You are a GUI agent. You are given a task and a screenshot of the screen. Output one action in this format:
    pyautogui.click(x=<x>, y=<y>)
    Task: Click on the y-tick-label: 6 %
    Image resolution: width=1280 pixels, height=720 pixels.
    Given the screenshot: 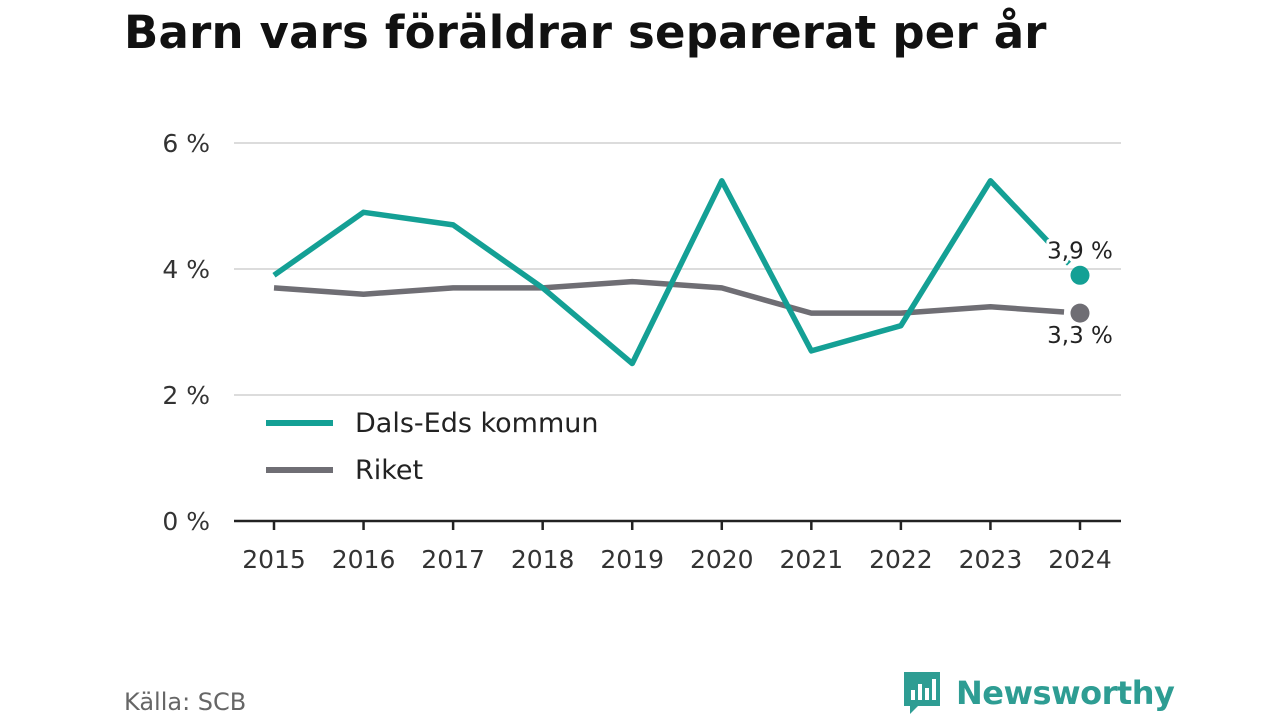 What is the action you would take?
    pyautogui.click(x=186, y=143)
    